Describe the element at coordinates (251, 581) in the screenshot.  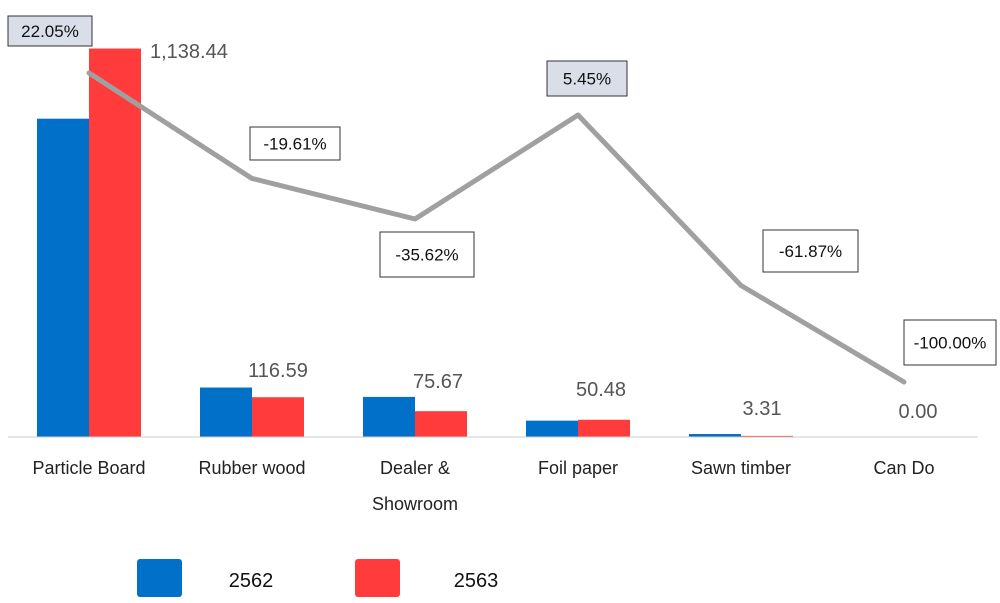
I see `legend-label-2562: 2562` at that location.